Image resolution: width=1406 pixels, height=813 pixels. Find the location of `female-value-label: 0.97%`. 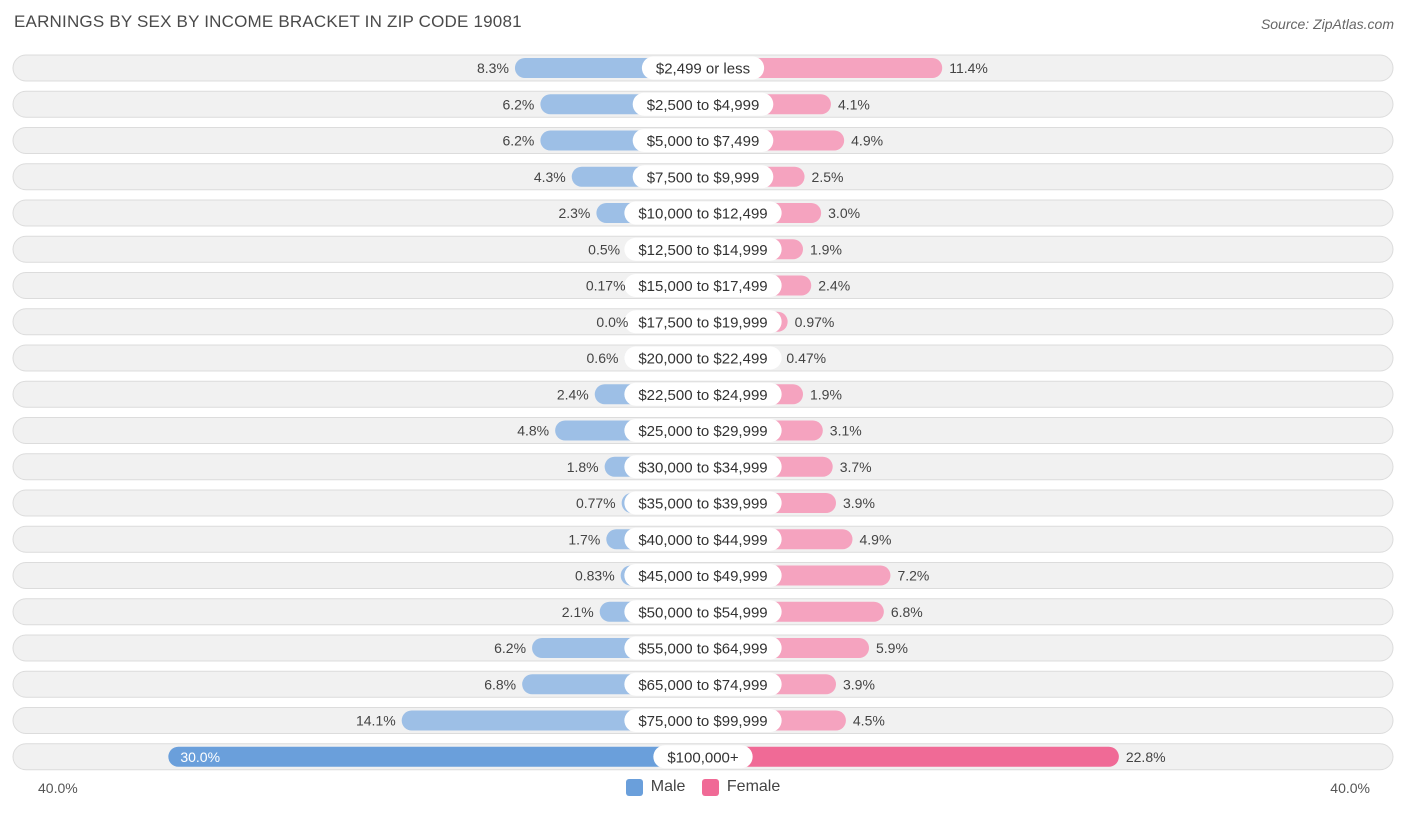

female-value-label: 0.97% is located at coordinates (815, 322).